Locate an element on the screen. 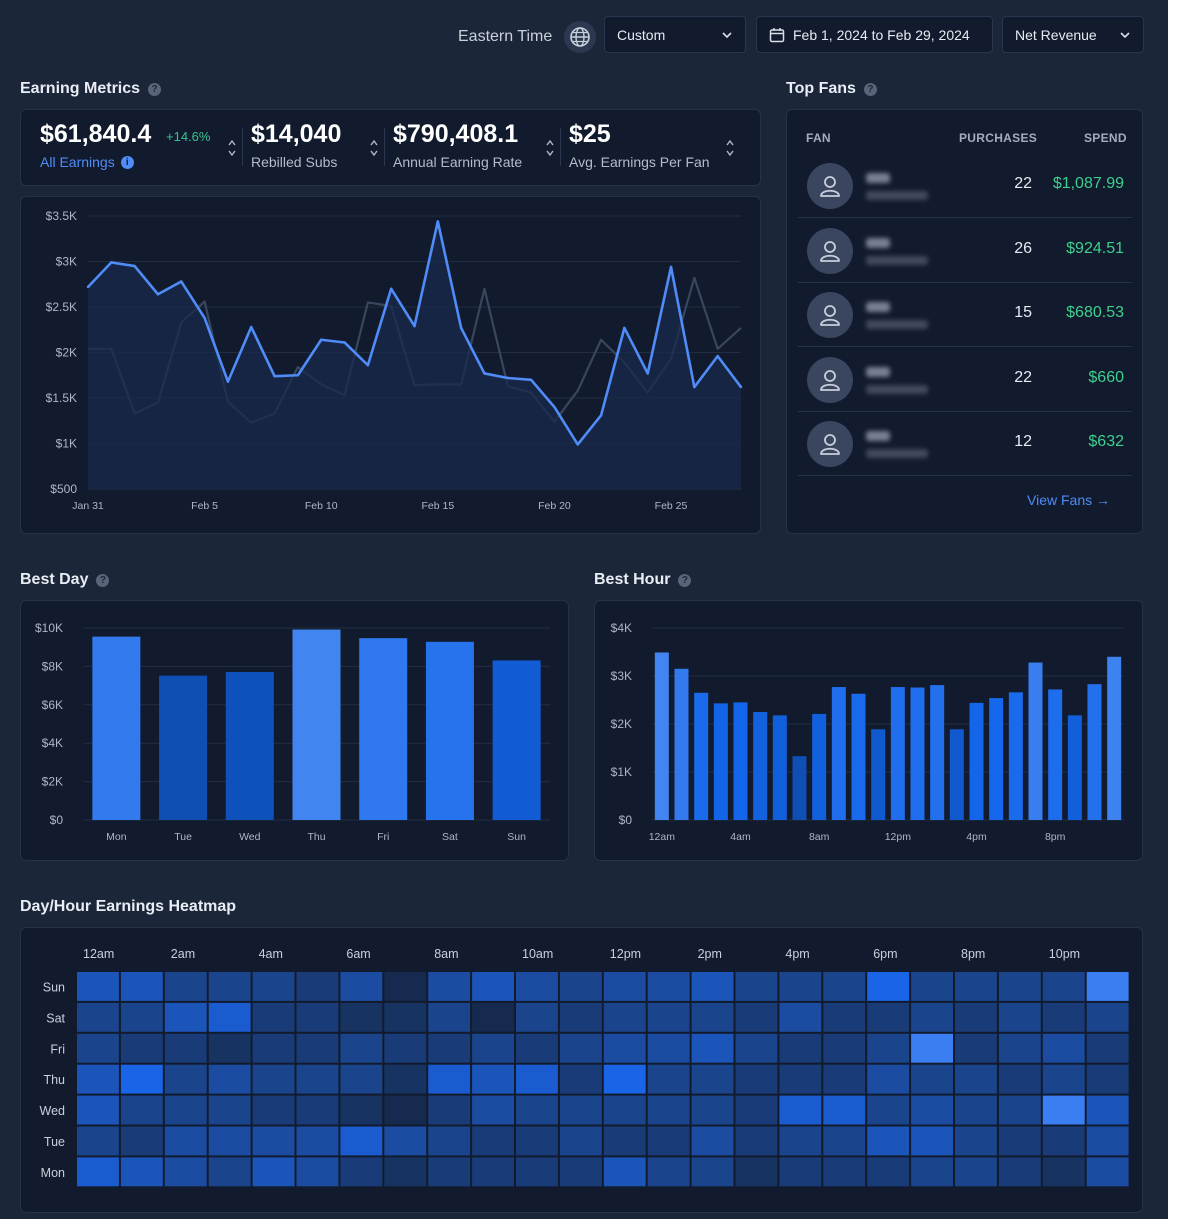  globe-icon is located at coordinates (580, 37).